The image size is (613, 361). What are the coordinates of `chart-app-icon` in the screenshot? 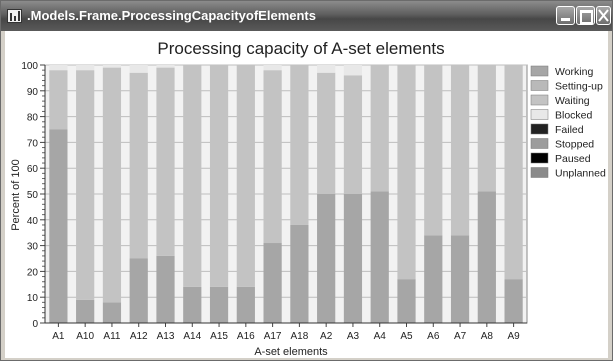 It's located at (14, 16).